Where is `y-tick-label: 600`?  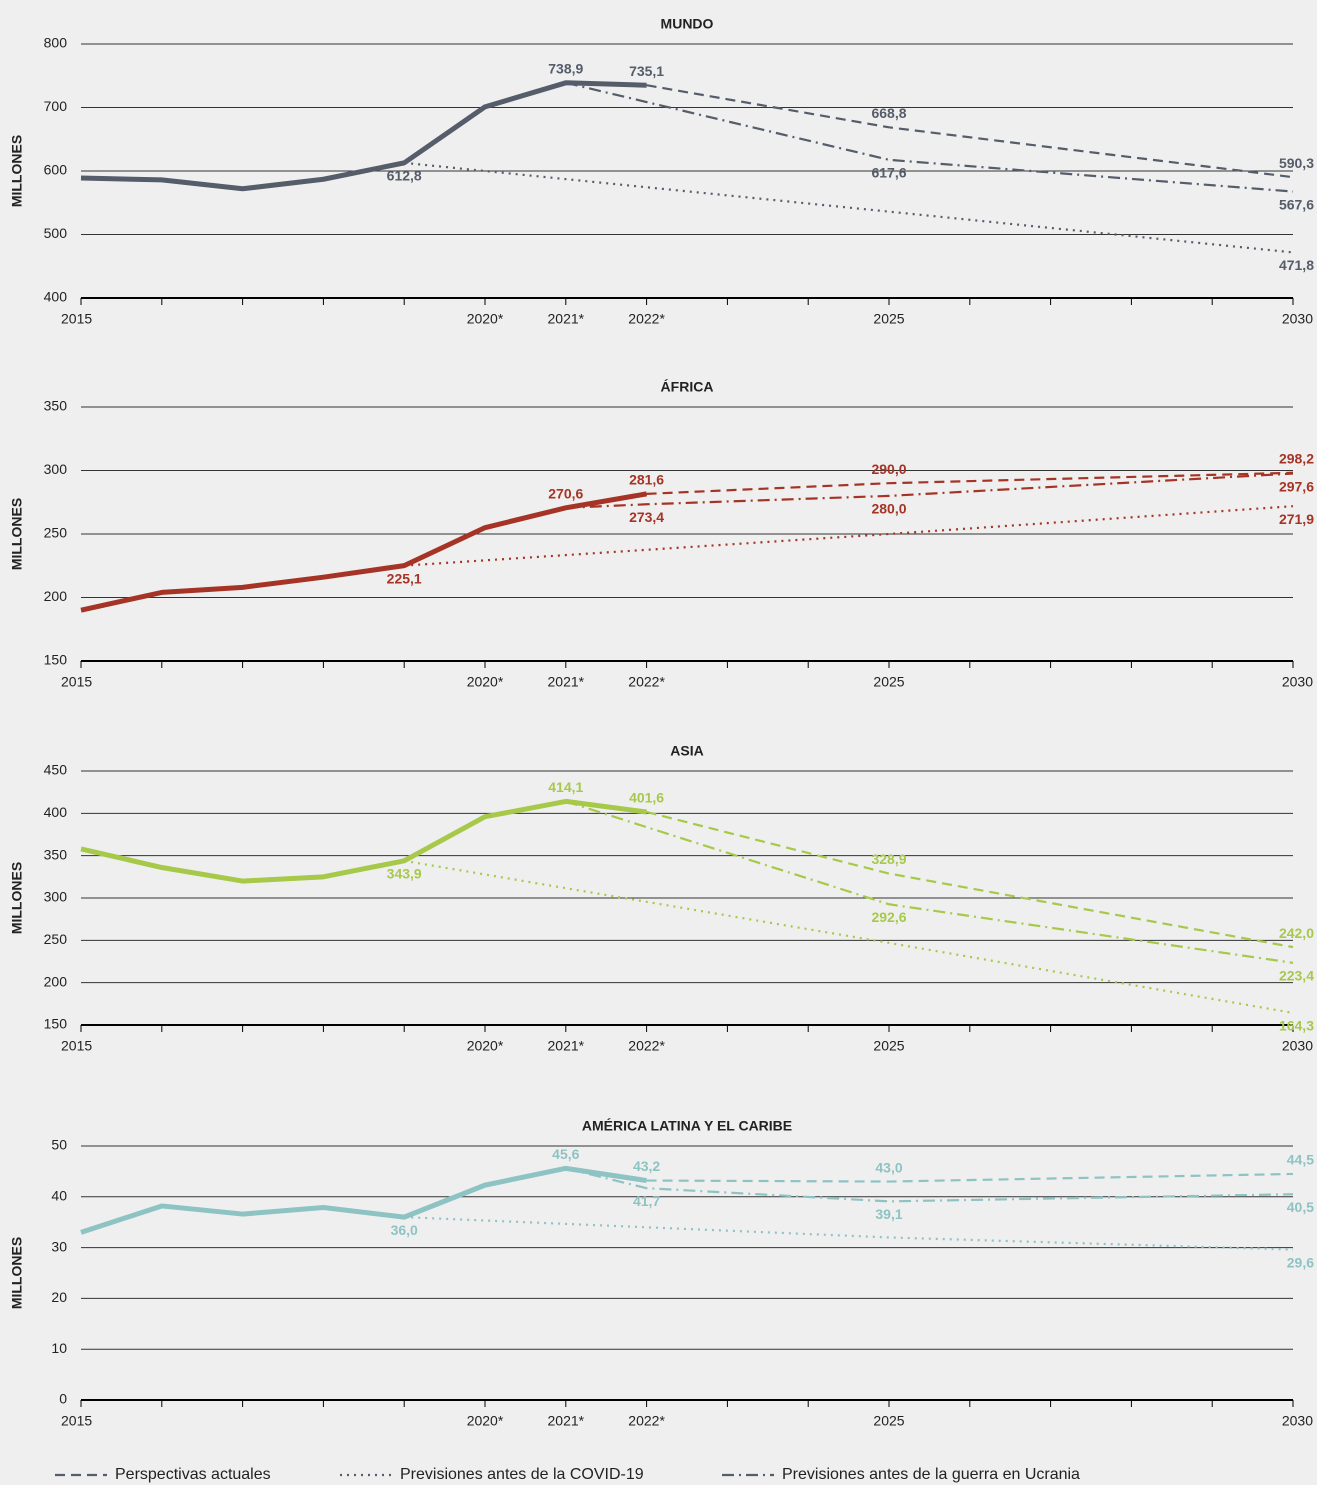 y-tick-label: 600 is located at coordinates (56, 170).